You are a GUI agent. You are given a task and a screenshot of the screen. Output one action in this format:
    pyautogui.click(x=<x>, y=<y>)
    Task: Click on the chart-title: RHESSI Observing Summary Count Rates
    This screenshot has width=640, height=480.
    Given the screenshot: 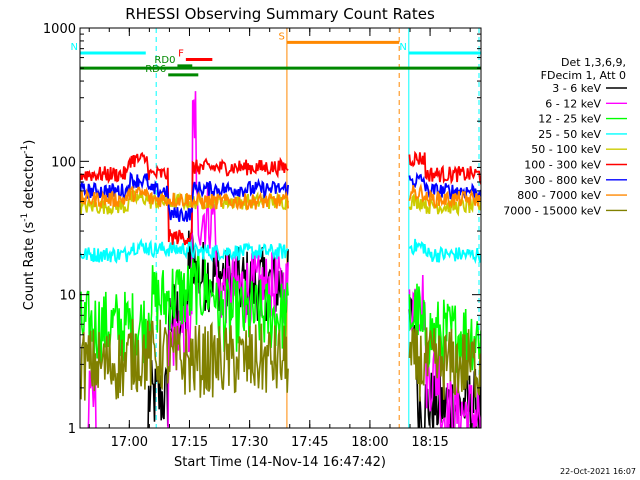 What is the action you would take?
    pyautogui.click(x=280, y=14)
    